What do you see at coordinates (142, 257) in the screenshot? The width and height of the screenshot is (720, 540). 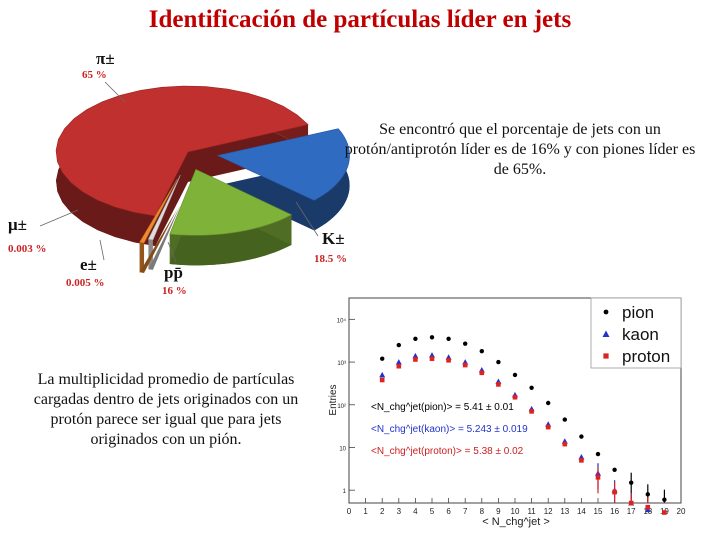 I see `pie-slice-side` at bounding box center [142, 257].